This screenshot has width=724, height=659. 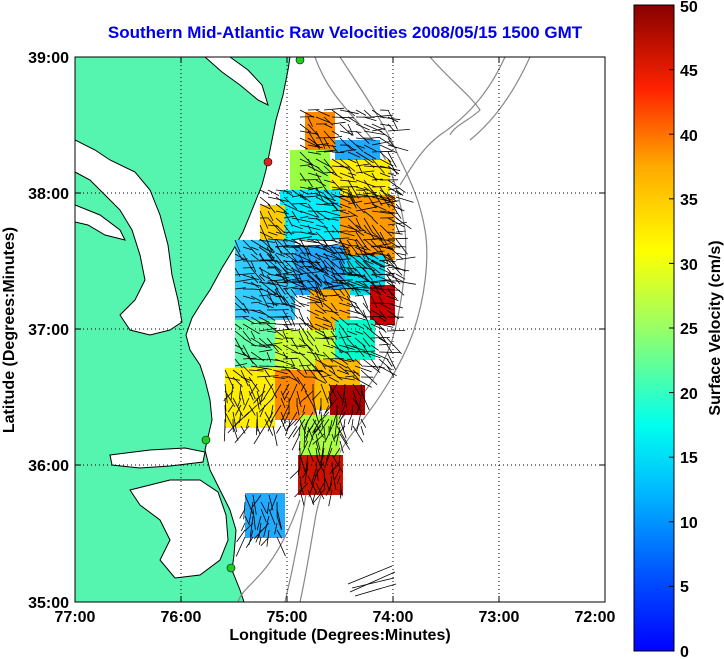 What do you see at coordinates (48, 58) in the screenshot?
I see `y-tick-label: 39:00` at bounding box center [48, 58].